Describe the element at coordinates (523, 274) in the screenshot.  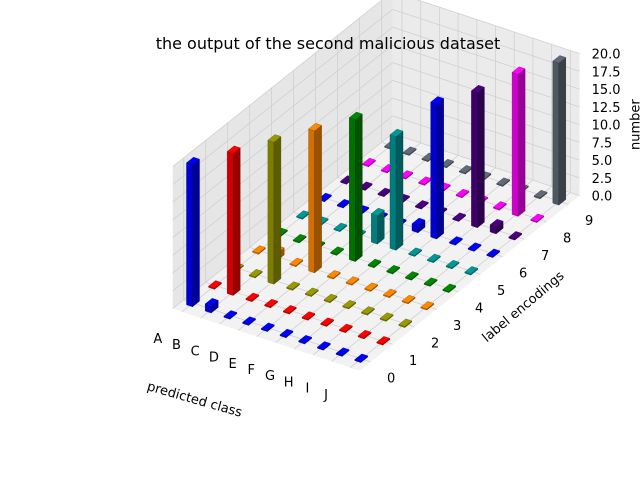
I see `y-tick-label: 6` at that location.